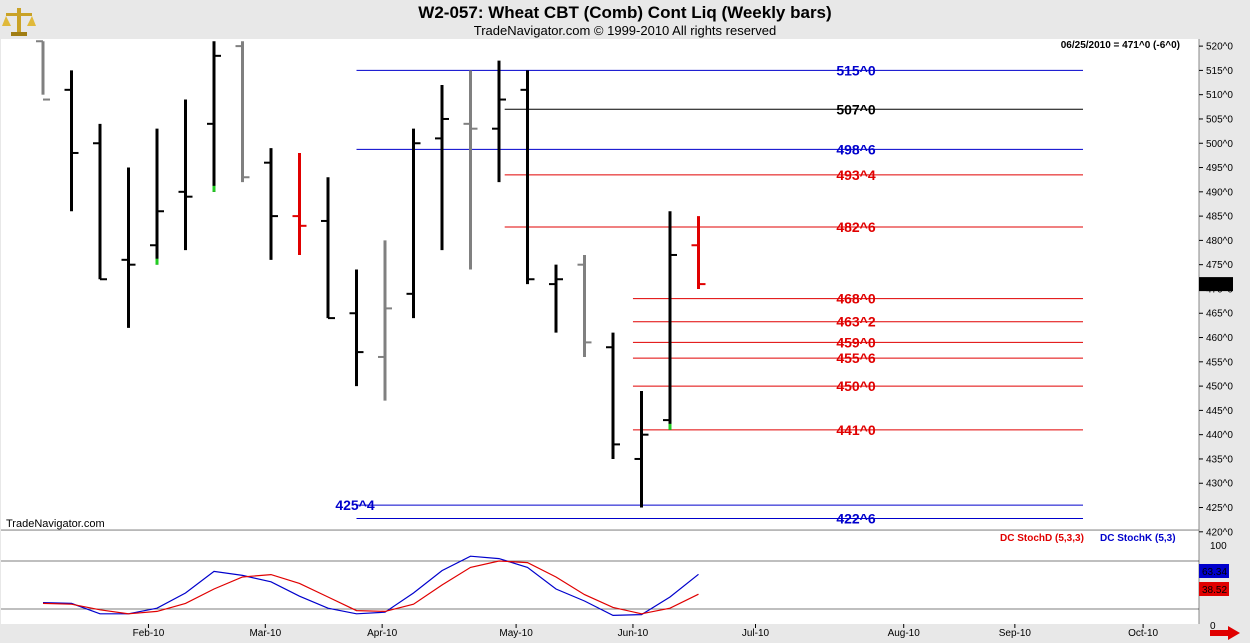  What do you see at coordinates (1219, 508) in the screenshot?
I see `y-tick-label-1: 425^0` at bounding box center [1219, 508].